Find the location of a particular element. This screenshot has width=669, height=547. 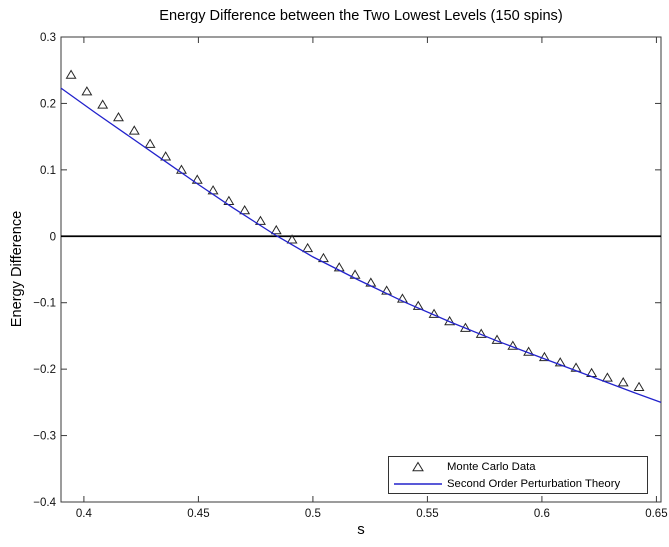

y-tick-label: −0.3 is located at coordinates (44, 437).